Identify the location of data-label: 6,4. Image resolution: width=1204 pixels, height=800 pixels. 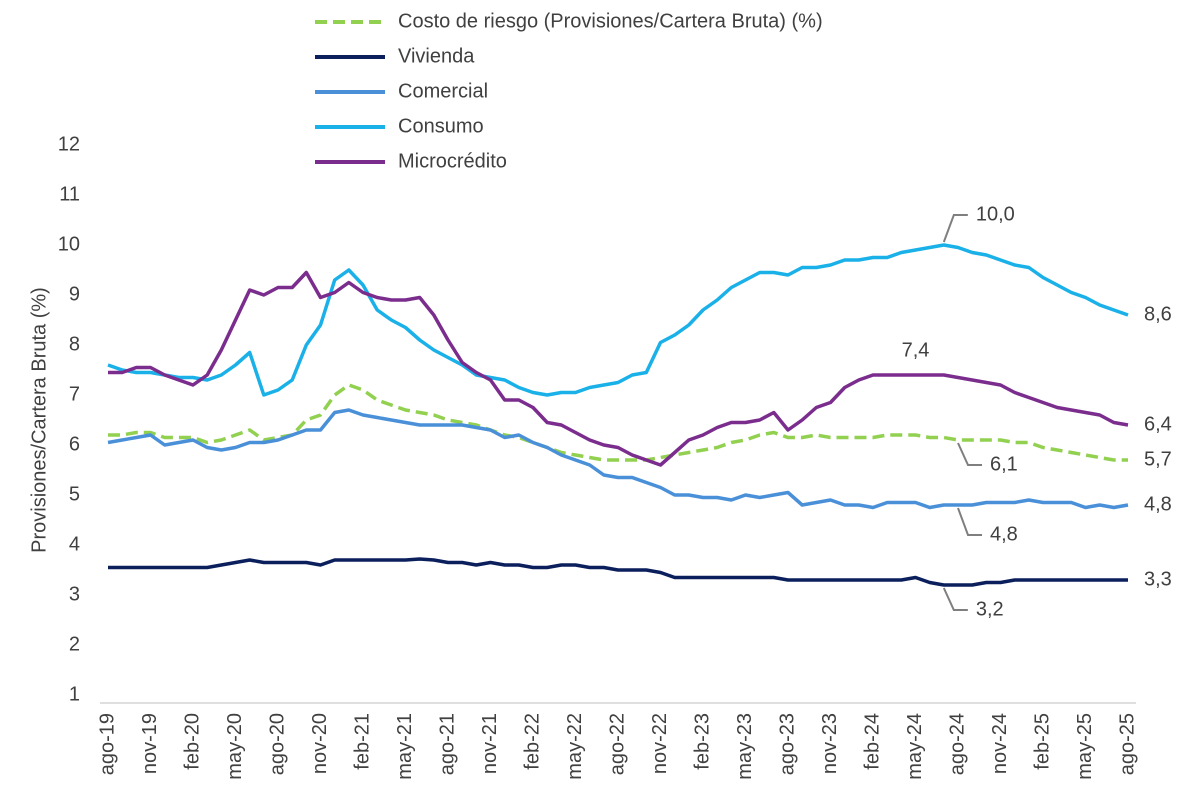
(1158, 424).